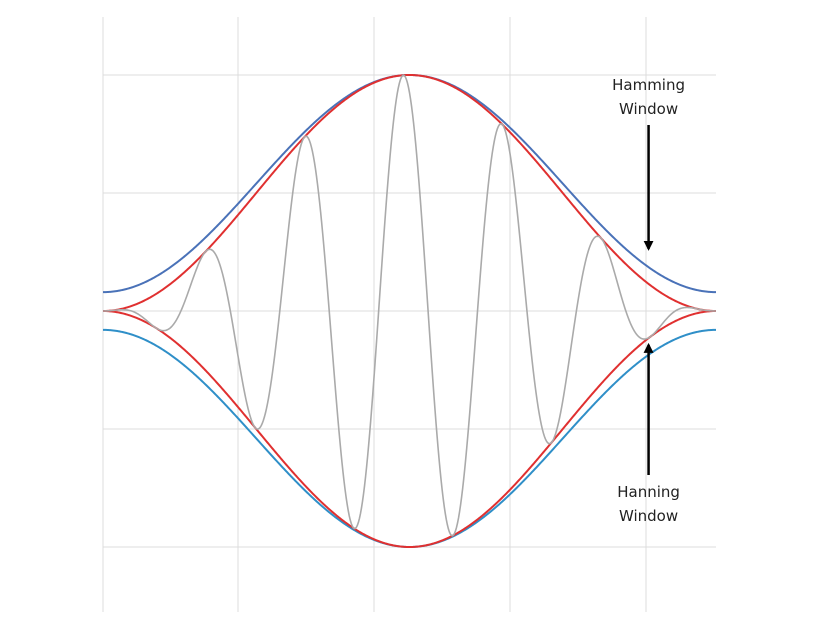 Image resolution: width=834 pixels, height=626 pixels. What do you see at coordinates (648, 109) in the screenshot?
I see `hamming-label-line-1: Window` at bounding box center [648, 109].